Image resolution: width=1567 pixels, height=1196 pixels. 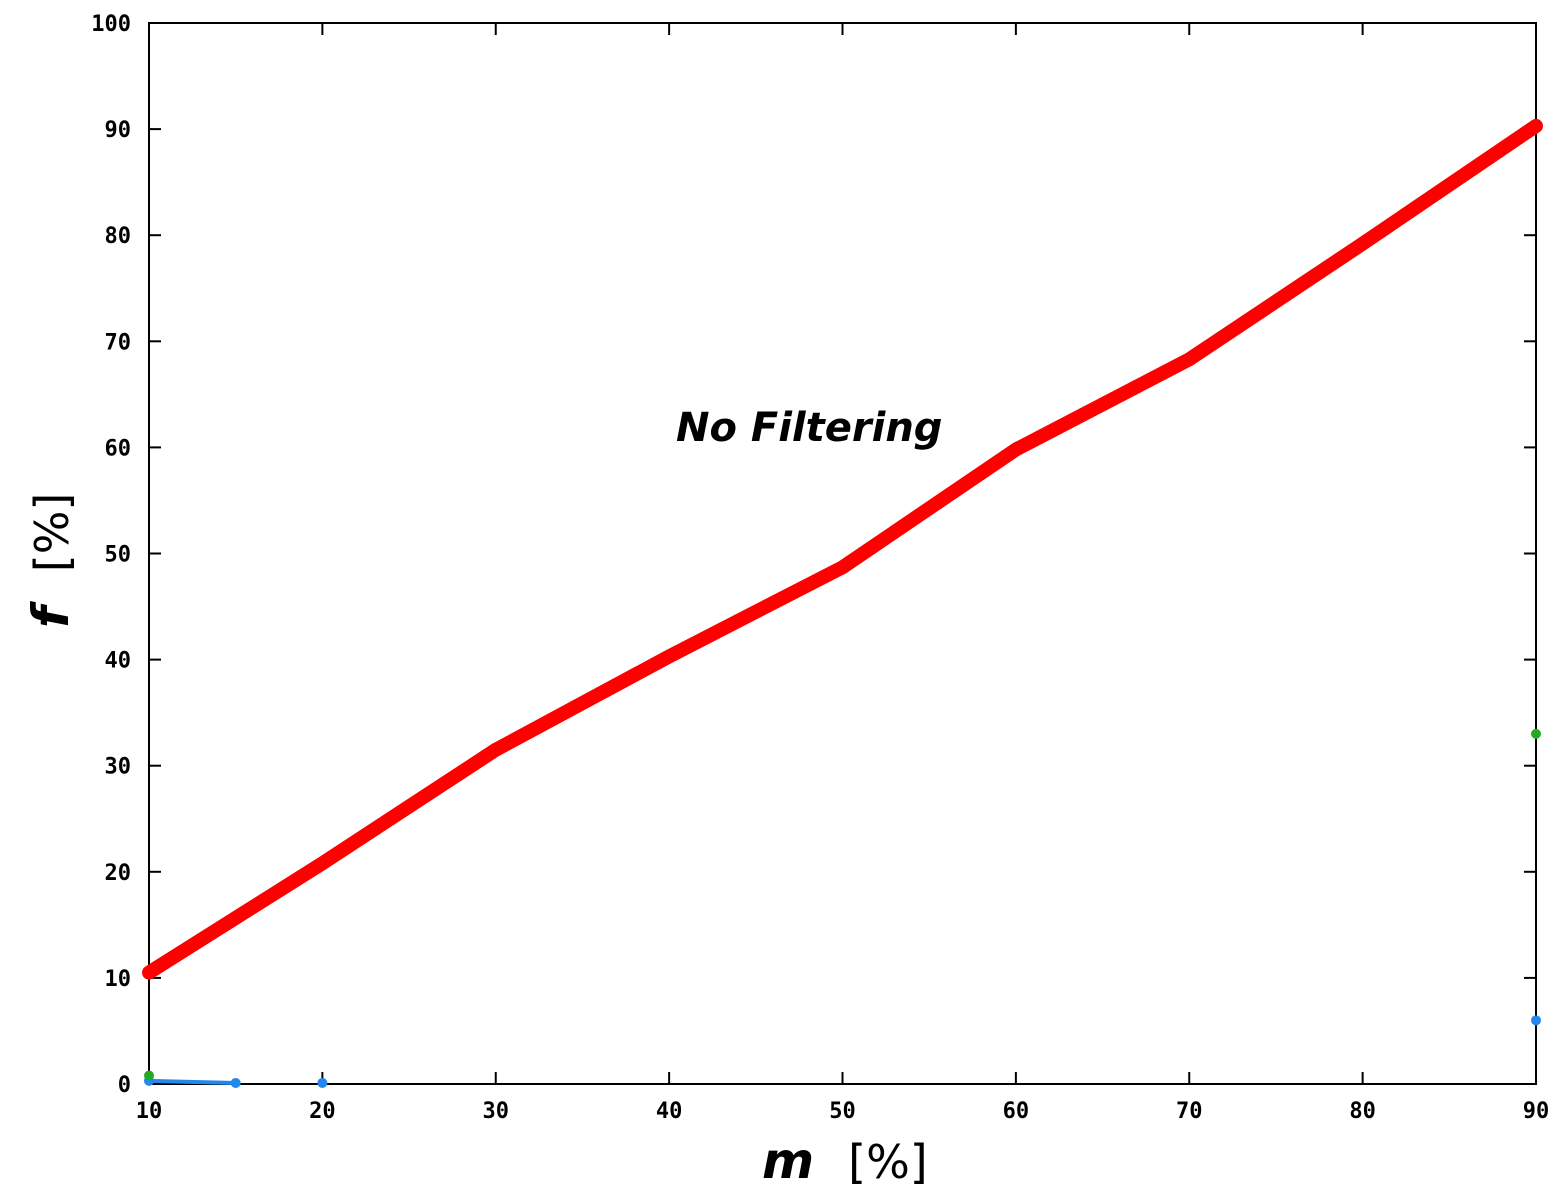 What do you see at coordinates (118, 873) in the screenshot?
I see `y-tick-label: 20` at bounding box center [118, 873].